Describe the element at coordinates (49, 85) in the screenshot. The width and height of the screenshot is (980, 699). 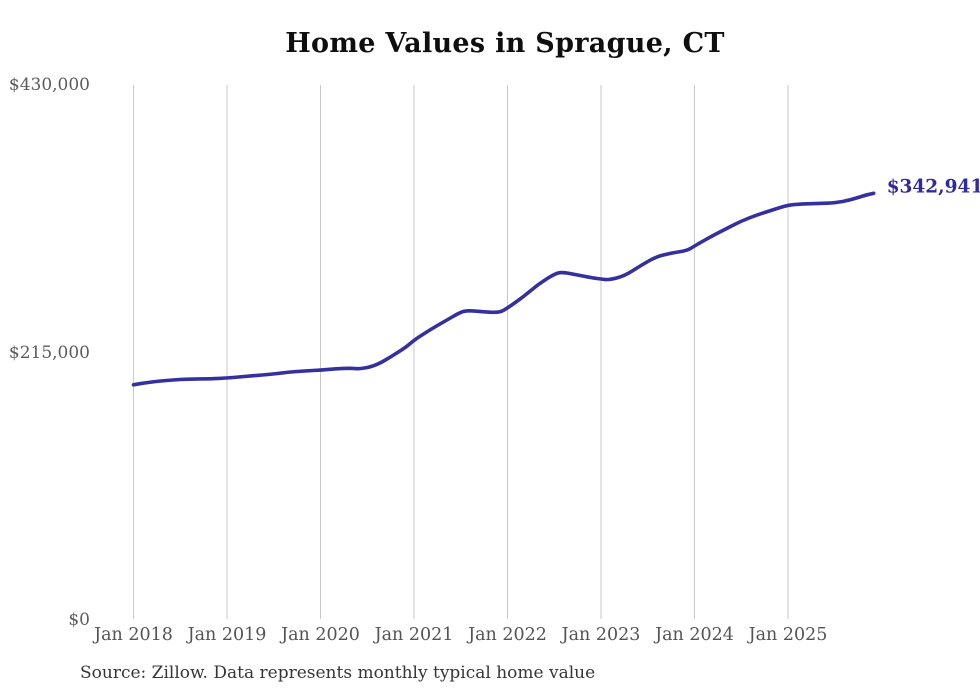
I see `y-axis-tick-label: $430,000` at that location.